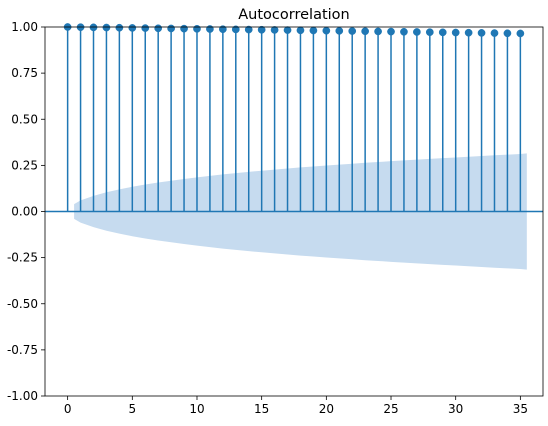 The width and height of the screenshot is (548, 426). What do you see at coordinates (24, 165) in the screenshot?
I see `y-tick-label-5: 0.25` at bounding box center [24, 165].